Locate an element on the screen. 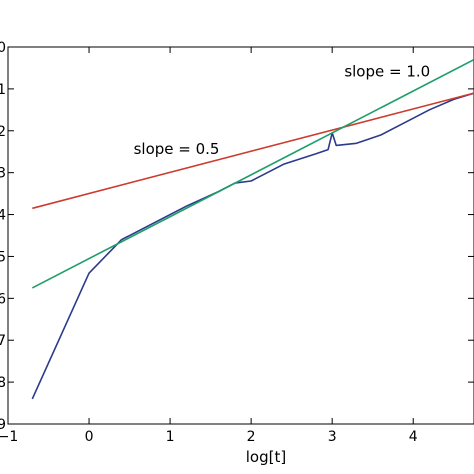 This screenshot has height=474, width=474. x-axis-label: log[t] is located at coordinates (266, 457).